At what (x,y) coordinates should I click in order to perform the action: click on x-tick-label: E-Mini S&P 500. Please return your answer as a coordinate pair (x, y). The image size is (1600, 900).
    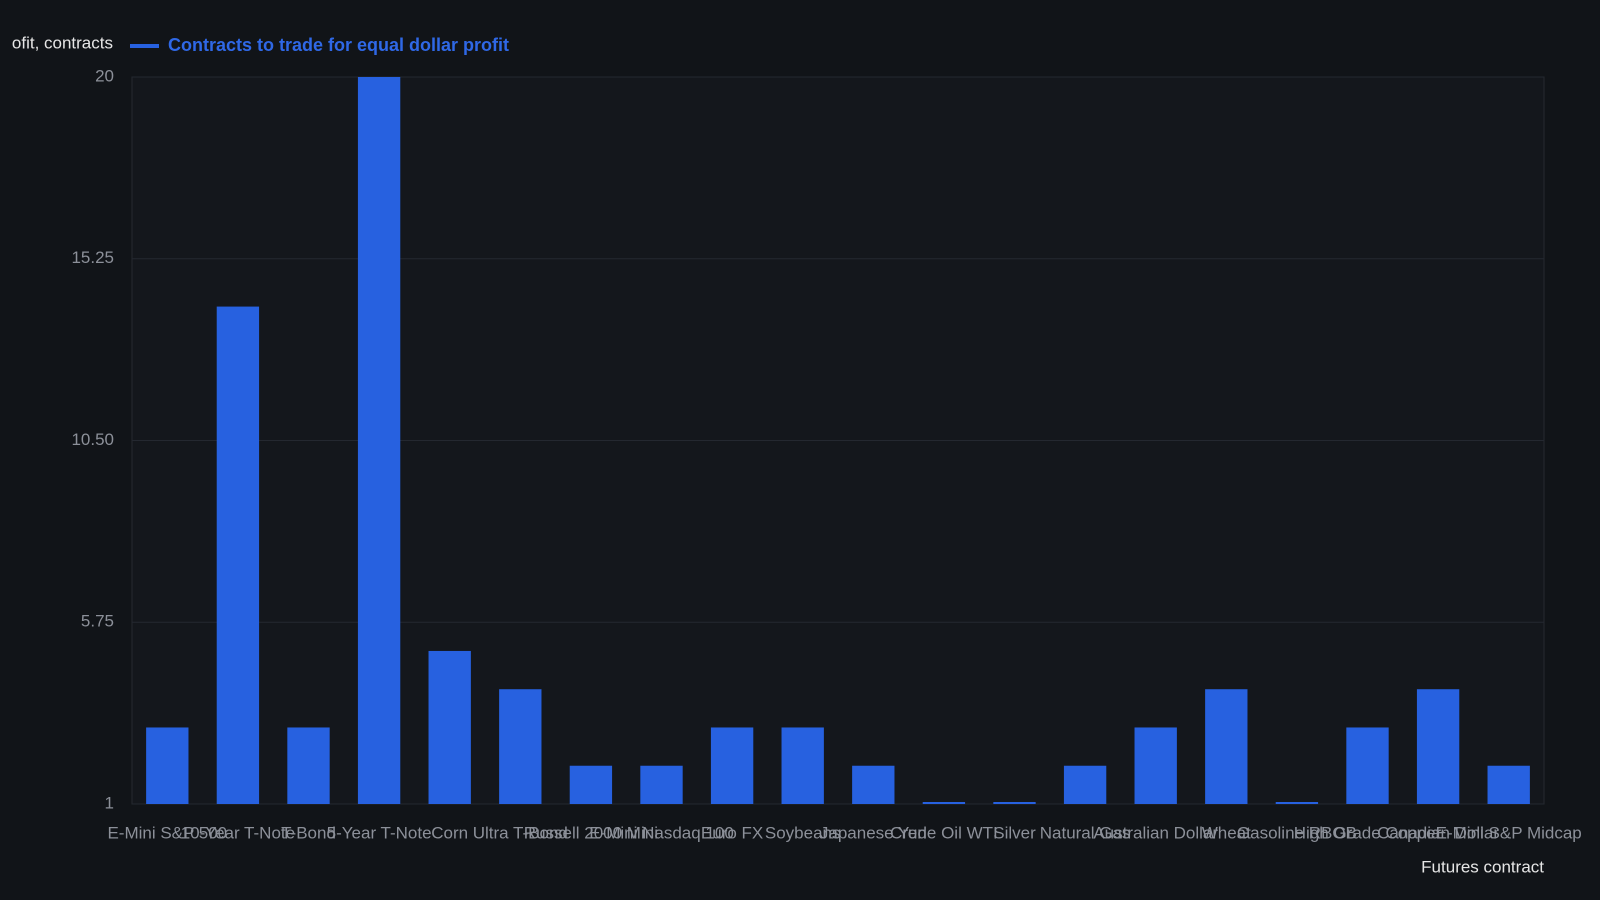
    Looking at the image, I should click on (167, 832).